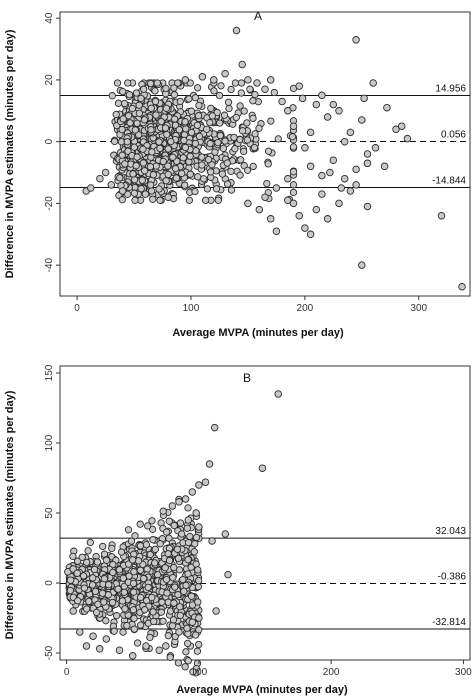 The width and height of the screenshot is (474, 699). Describe the element at coordinates (49, 203) in the screenshot. I see `panel-a-y-tick-label: -20` at that location.